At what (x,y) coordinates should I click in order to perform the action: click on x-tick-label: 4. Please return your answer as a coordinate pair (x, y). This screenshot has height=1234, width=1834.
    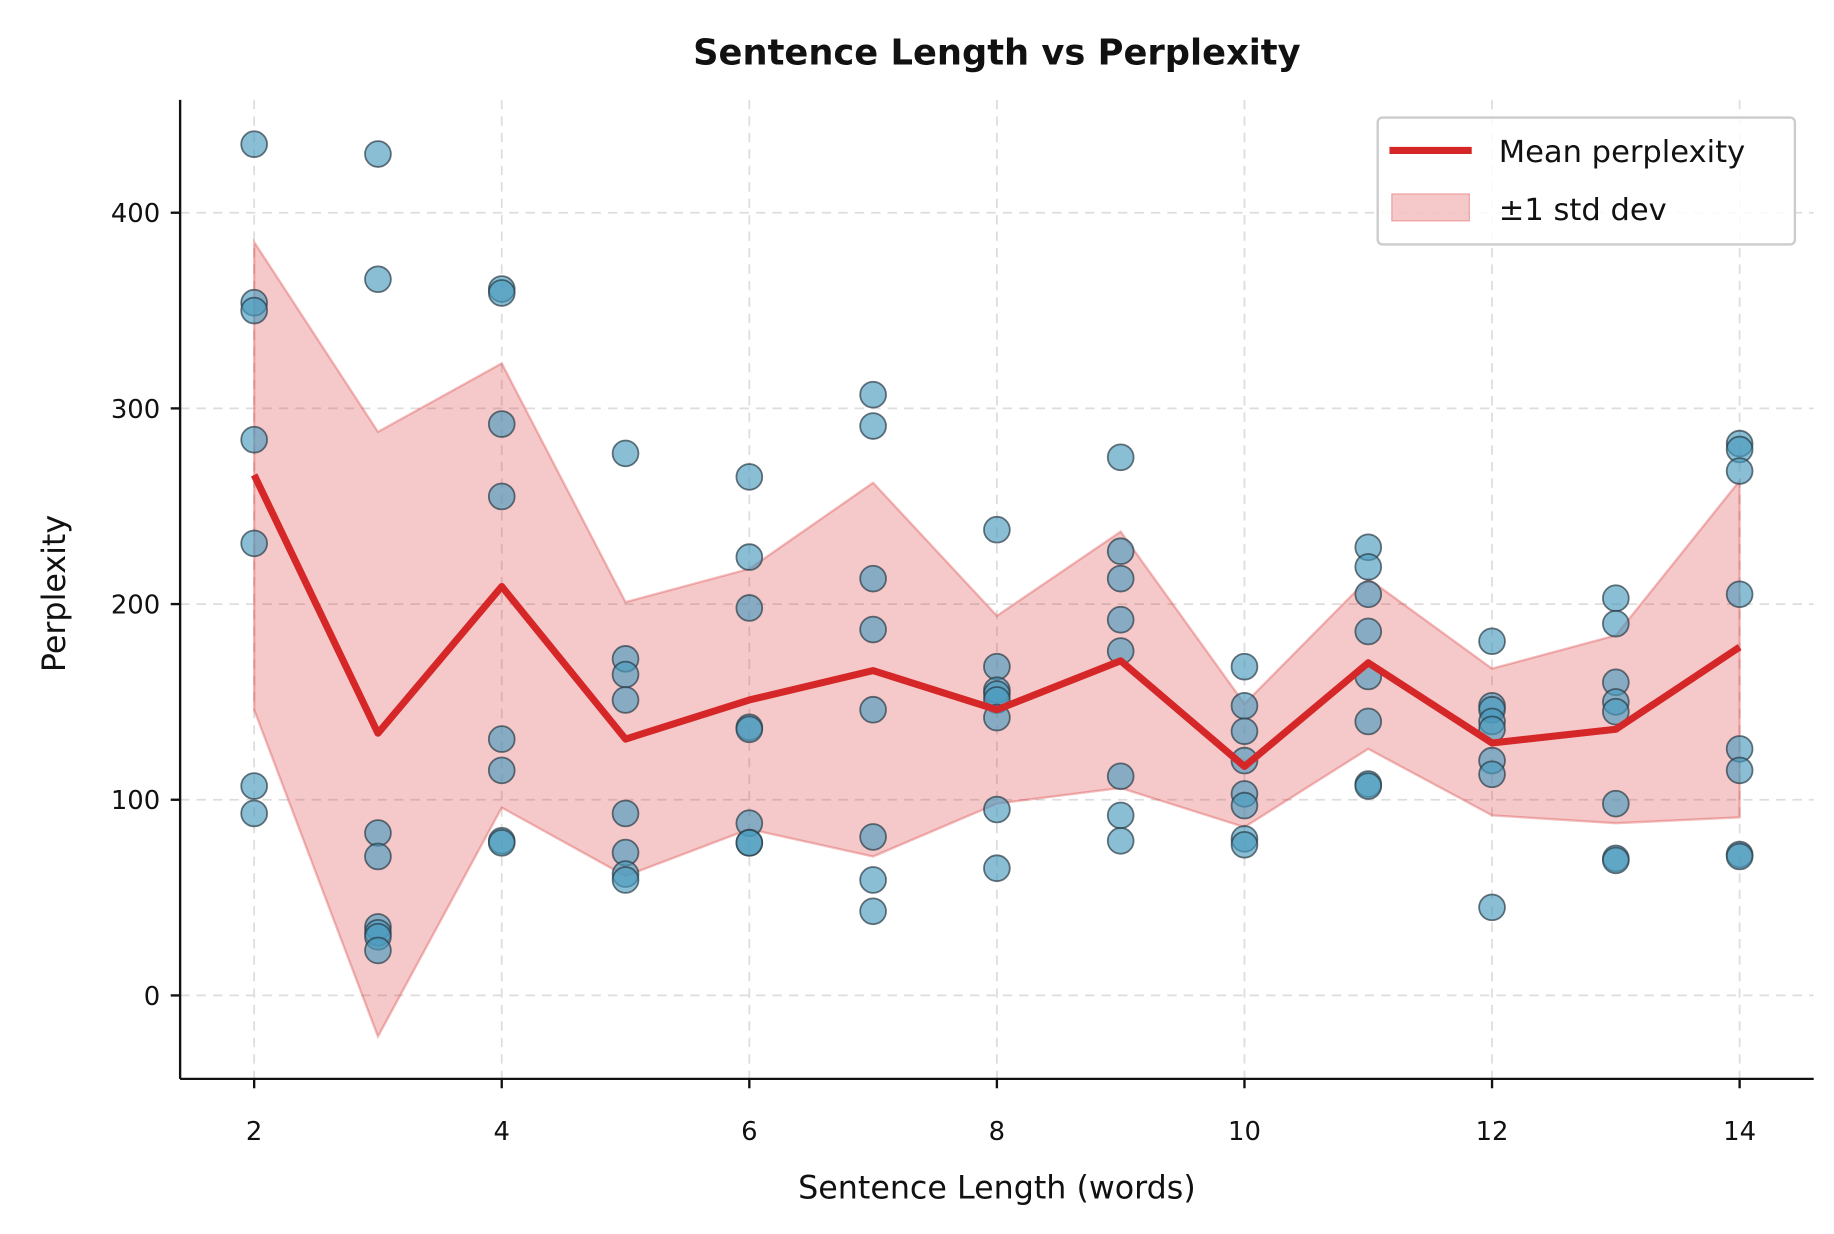
    Looking at the image, I should click on (502, 1132).